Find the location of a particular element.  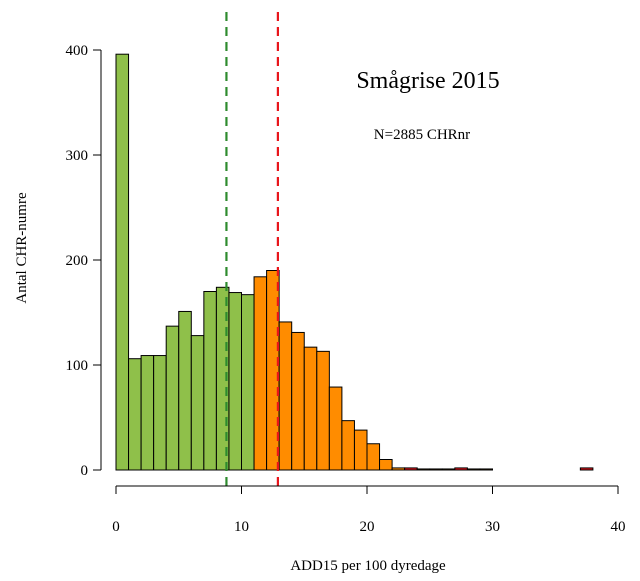

chart-title: Smågrise 2015 is located at coordinates (427, 81).